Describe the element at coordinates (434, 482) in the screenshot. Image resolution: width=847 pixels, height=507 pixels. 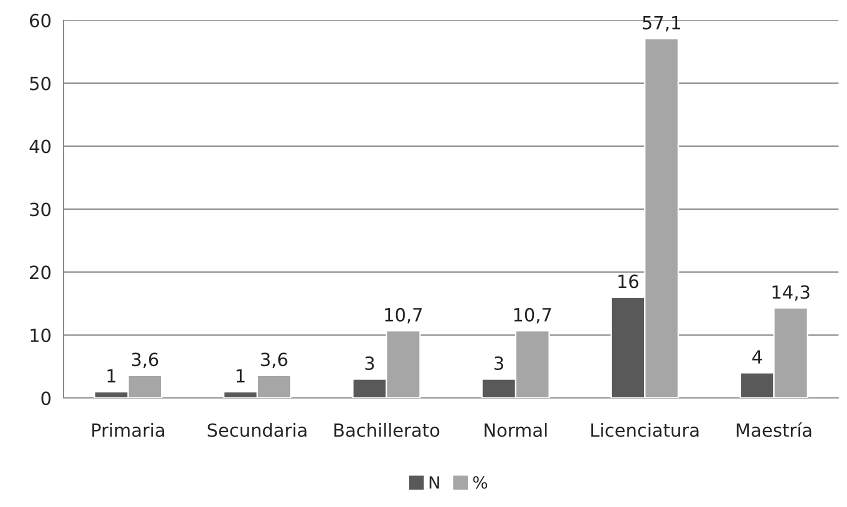
I see `legend-label: N` at that location.